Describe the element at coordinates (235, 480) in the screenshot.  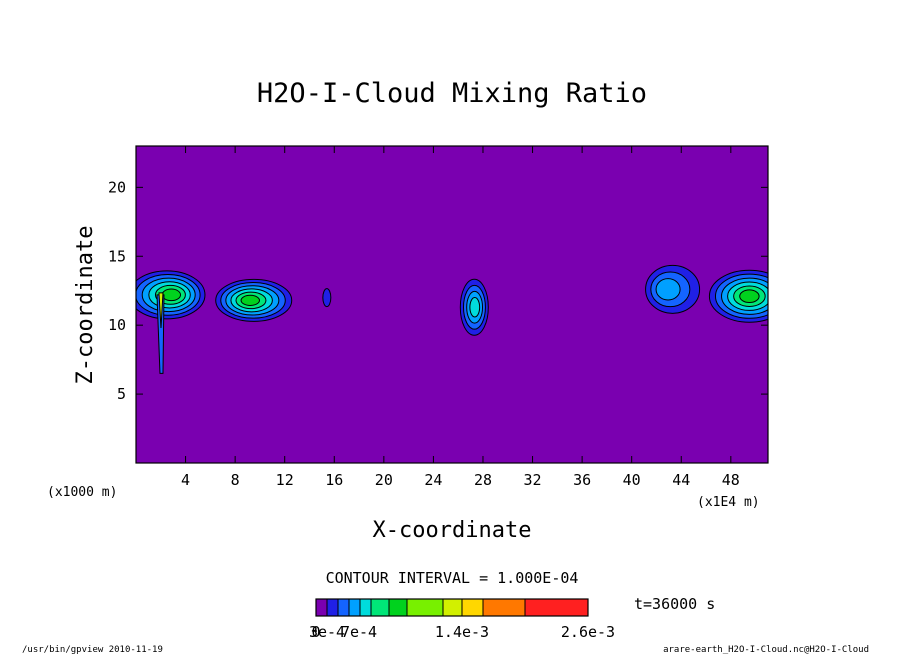
I see `x-tick-label: 8` at that location.